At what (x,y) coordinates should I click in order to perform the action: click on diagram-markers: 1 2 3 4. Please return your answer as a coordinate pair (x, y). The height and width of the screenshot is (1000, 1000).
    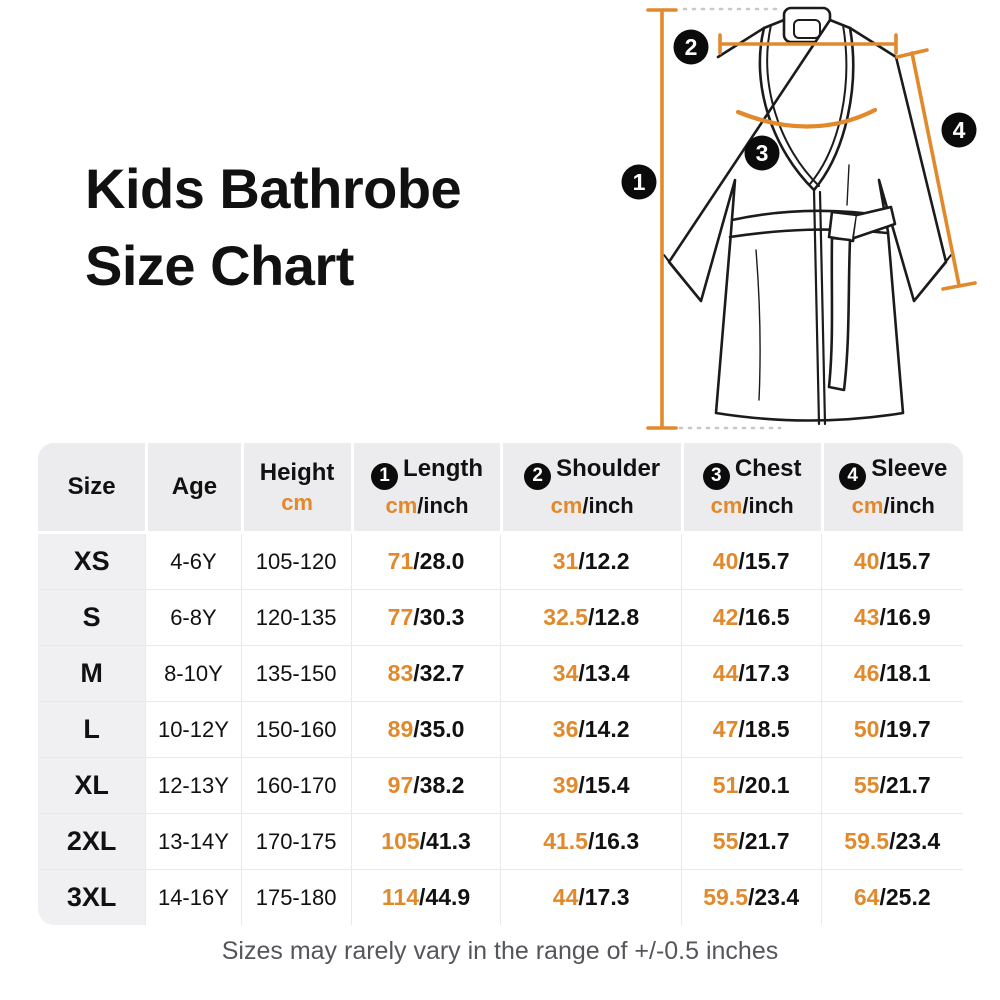
    Looking at the image, I should click on (799, 114).